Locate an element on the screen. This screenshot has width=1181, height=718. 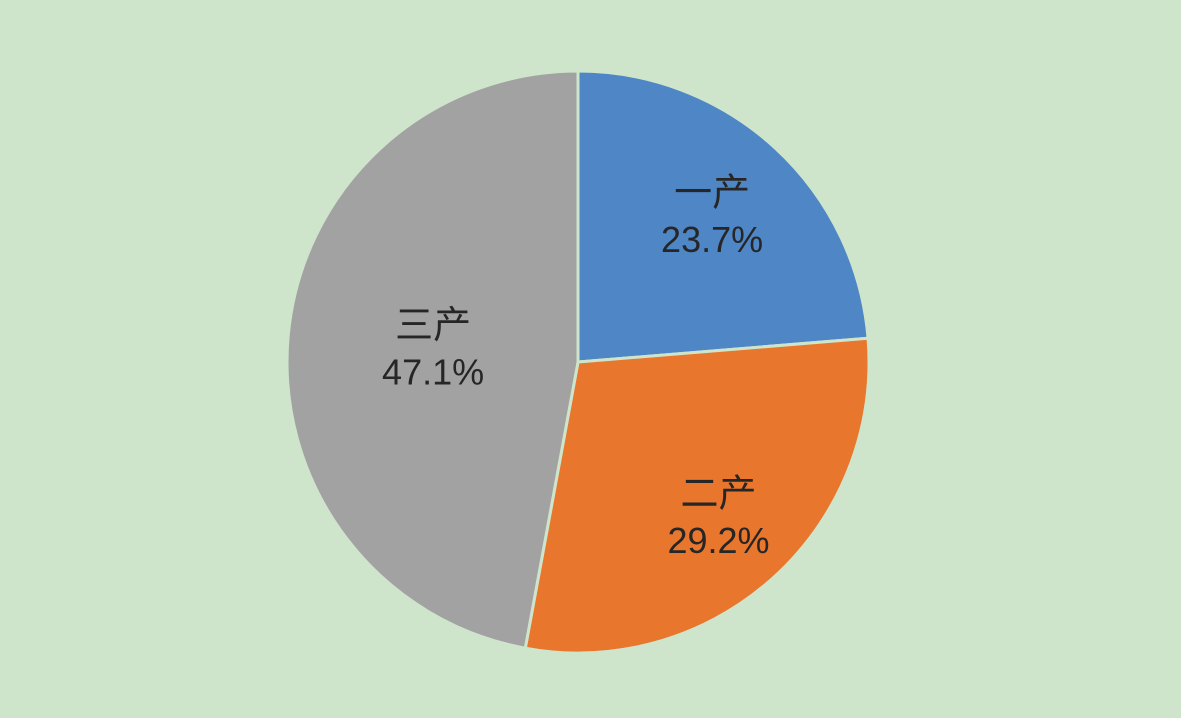
slice-percent-label: 47.1% is located at coordinates (433, 371).